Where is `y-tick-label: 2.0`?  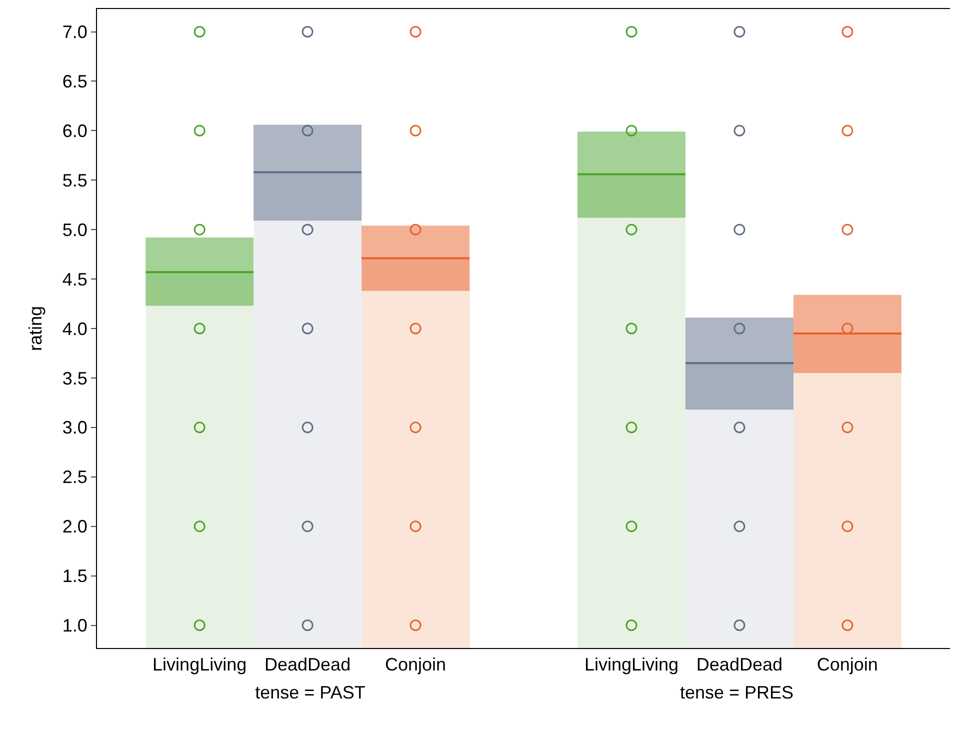 y-tick-label: 2.0 is located at coordinates (75, 526).